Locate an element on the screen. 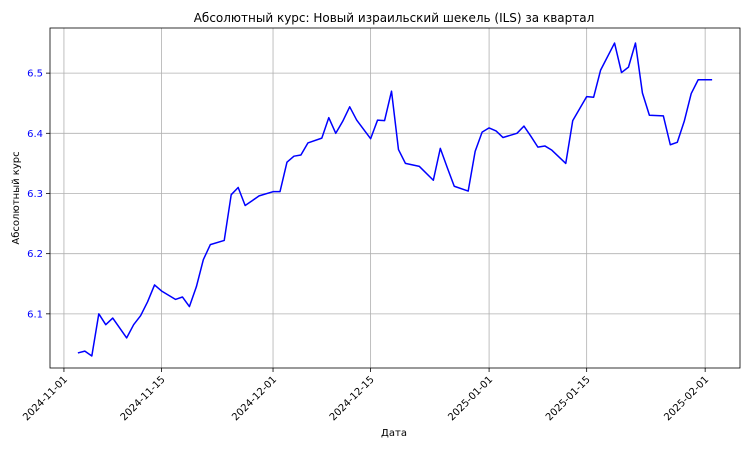 This screenshot has width=750, height=450. y-tick-label: 6.2 is located at coordinates (35, 254).